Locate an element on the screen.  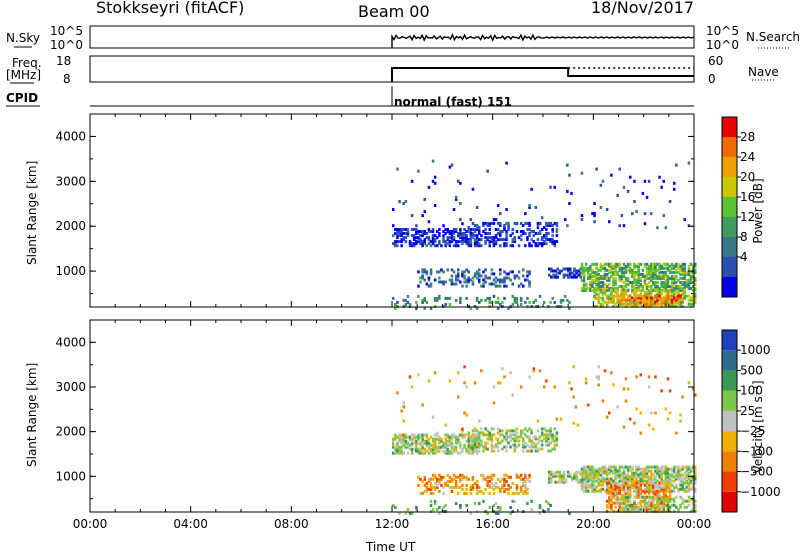
freq-tick-top: 18 is located at coordinates (64, 61).